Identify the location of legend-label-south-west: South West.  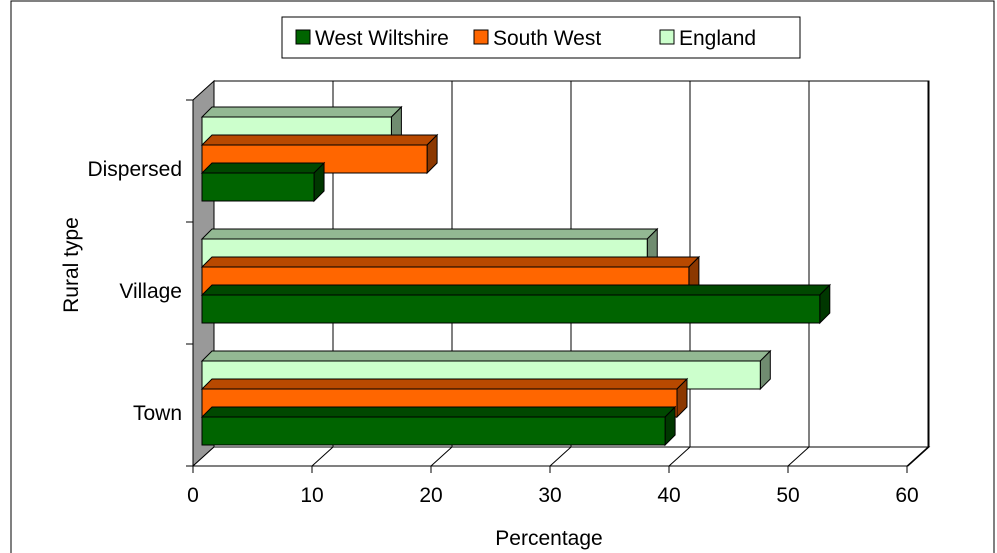
(547, 38).